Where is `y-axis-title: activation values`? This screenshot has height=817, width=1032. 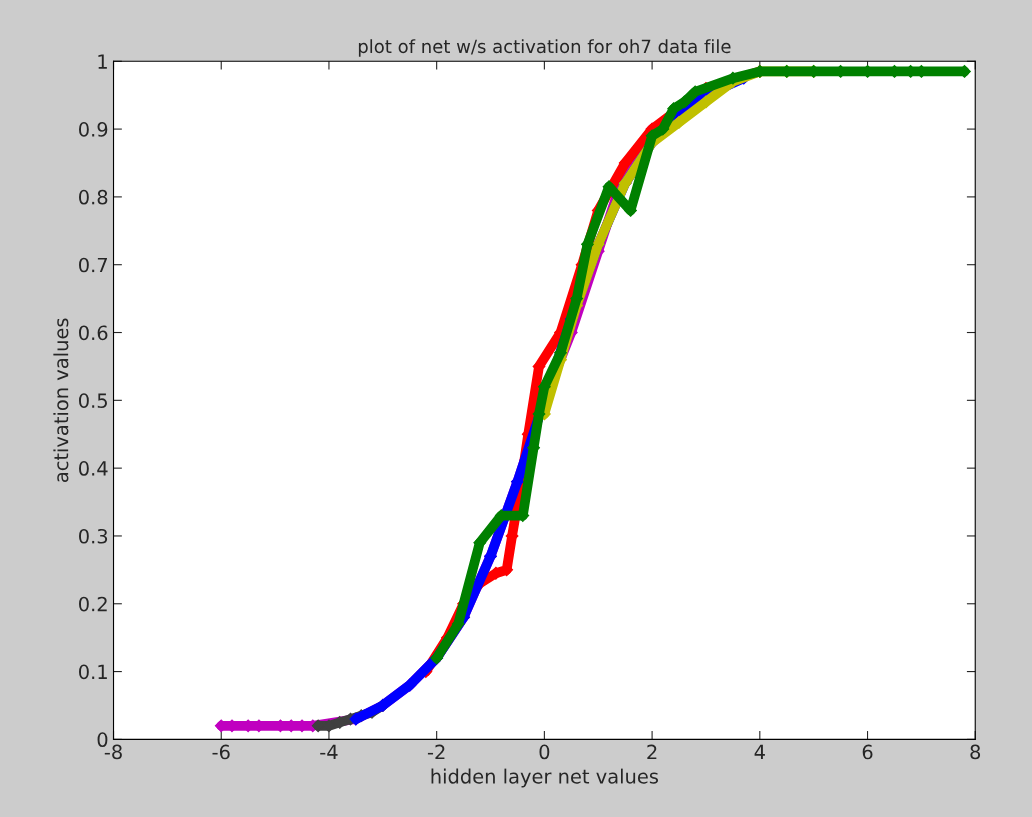
y-axis-title: activation values is located at coordinates (61, 400).